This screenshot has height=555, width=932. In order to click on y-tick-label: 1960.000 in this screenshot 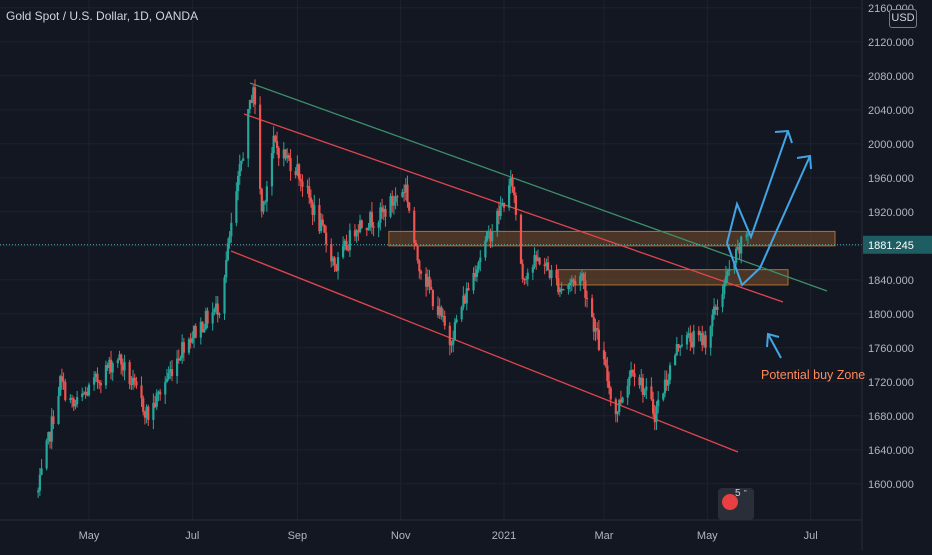, I will do `click(891, 179)`.